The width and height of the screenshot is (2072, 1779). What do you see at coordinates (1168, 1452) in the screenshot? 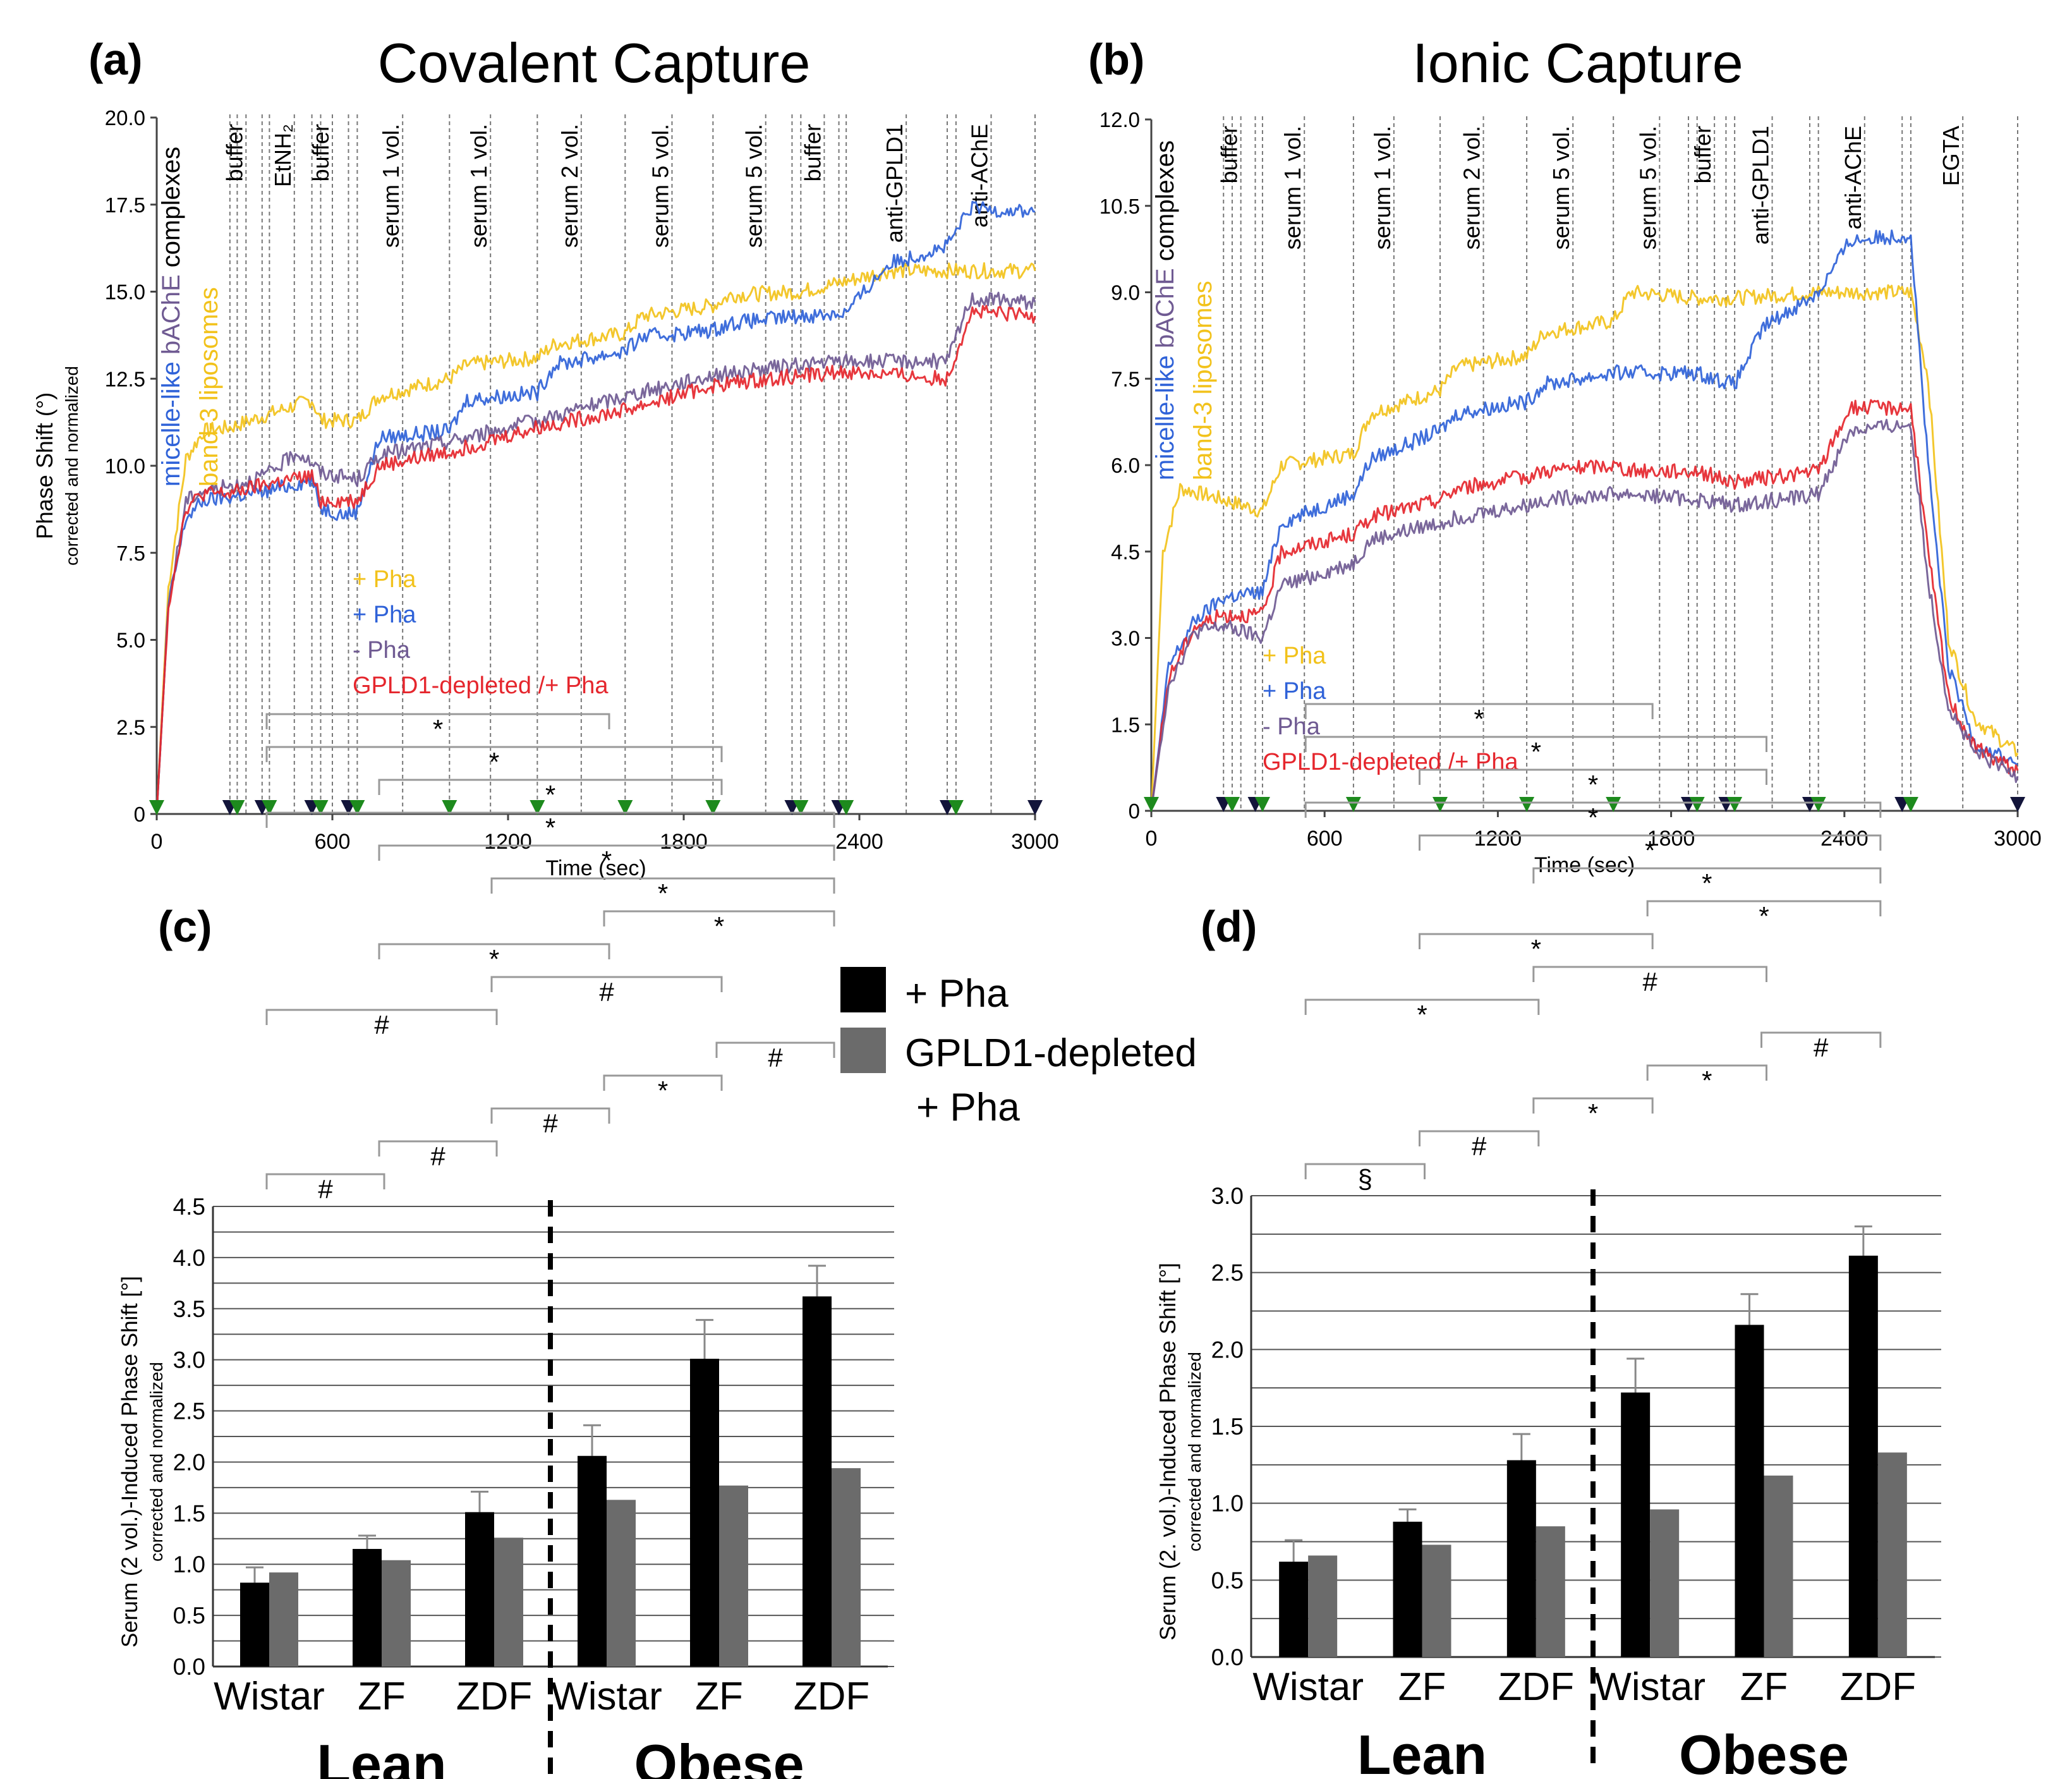
I see `y-axis-label: Serum (2. vol.)-Induced Phase Shift [°]` at bounding box center [1168, 1452].